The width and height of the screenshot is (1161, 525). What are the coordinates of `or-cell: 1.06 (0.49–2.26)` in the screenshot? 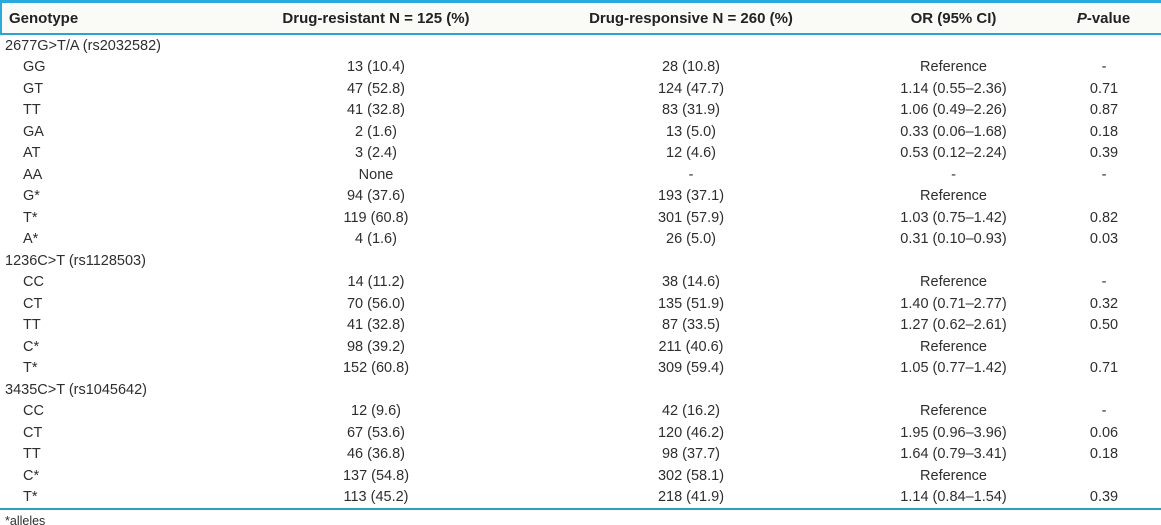 It's located at (953, 110).